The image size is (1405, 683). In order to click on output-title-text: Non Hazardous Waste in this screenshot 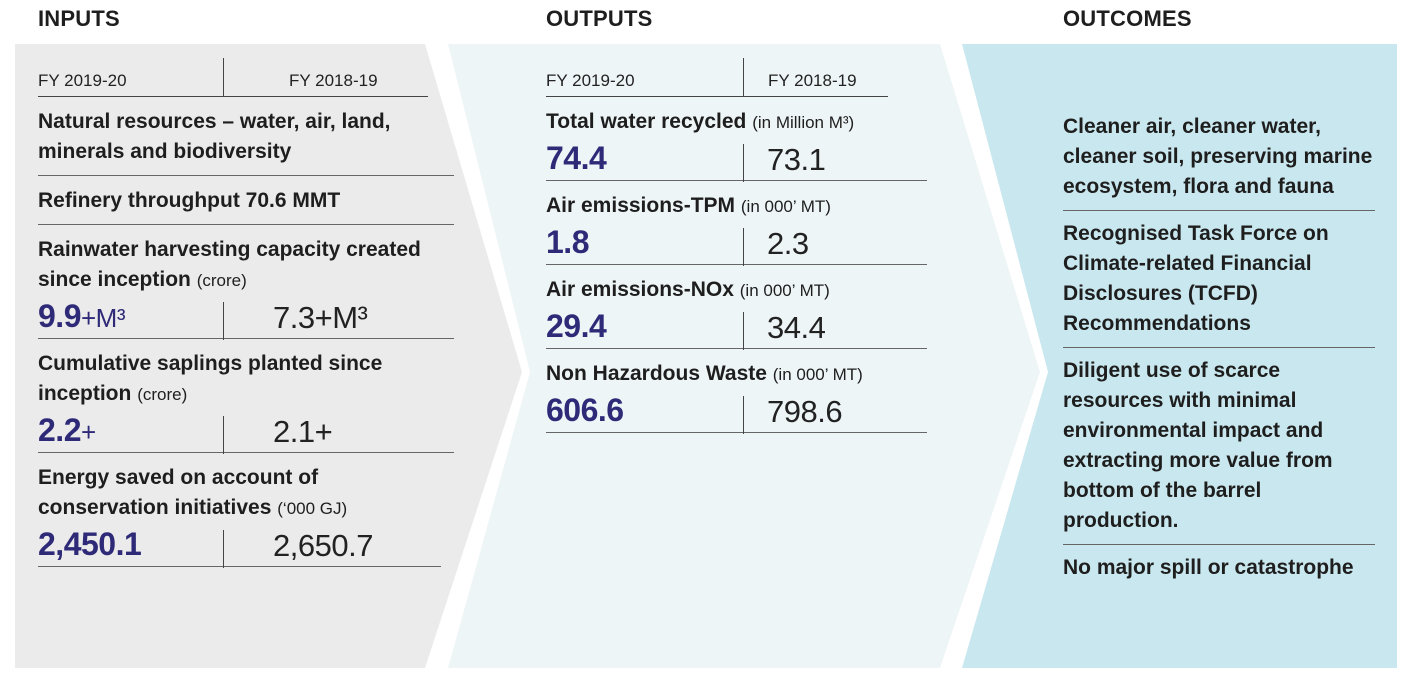, I will do `click(656, 373)`.